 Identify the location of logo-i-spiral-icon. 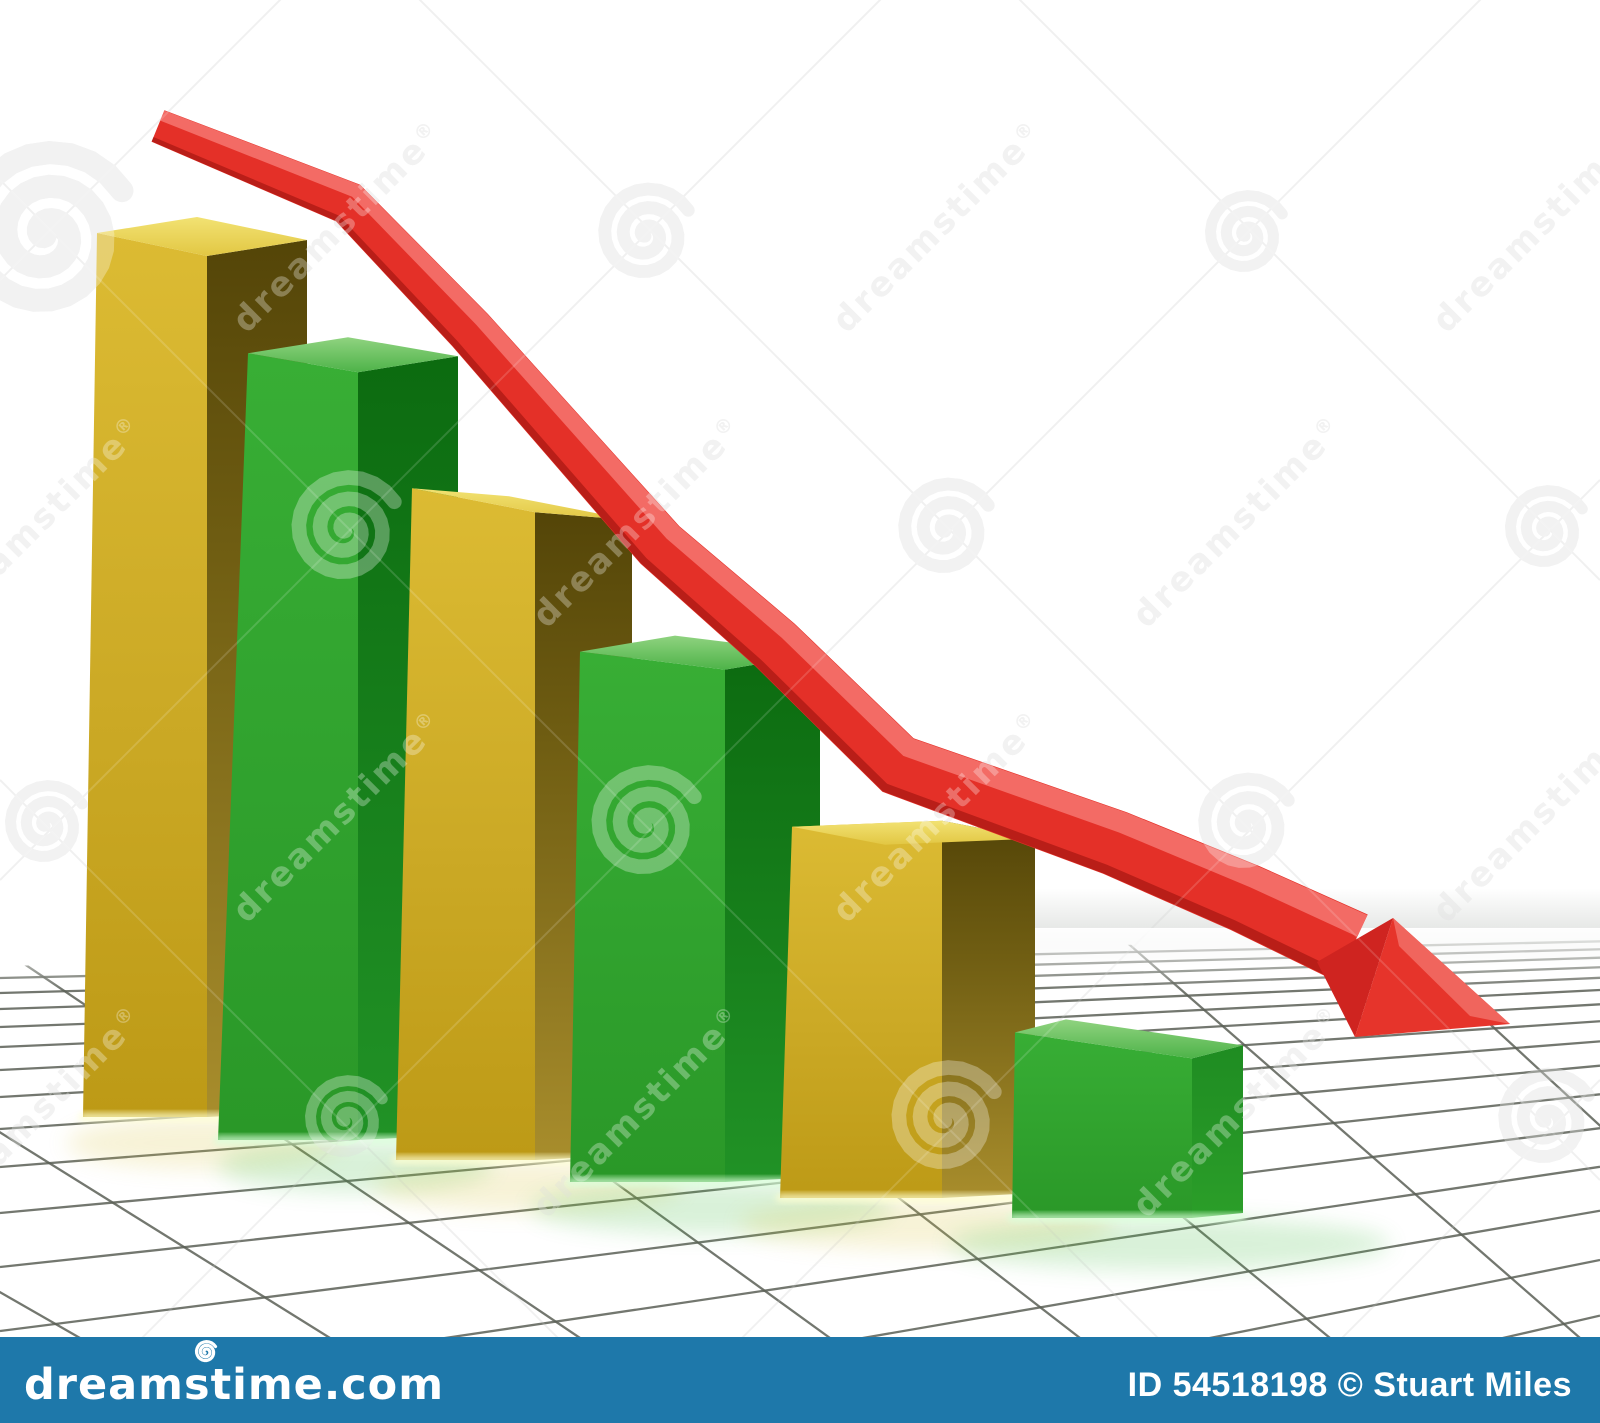
(206, 1351).